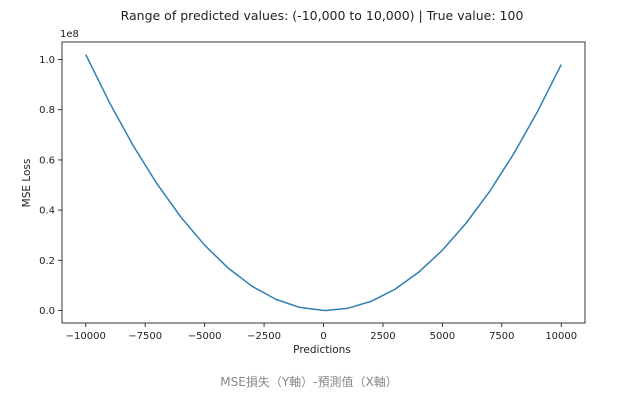  What do you see at coordinates (264, 336) in the screenshot?
I see `x-tick-label: −2500` at bounding box center [264, 336].